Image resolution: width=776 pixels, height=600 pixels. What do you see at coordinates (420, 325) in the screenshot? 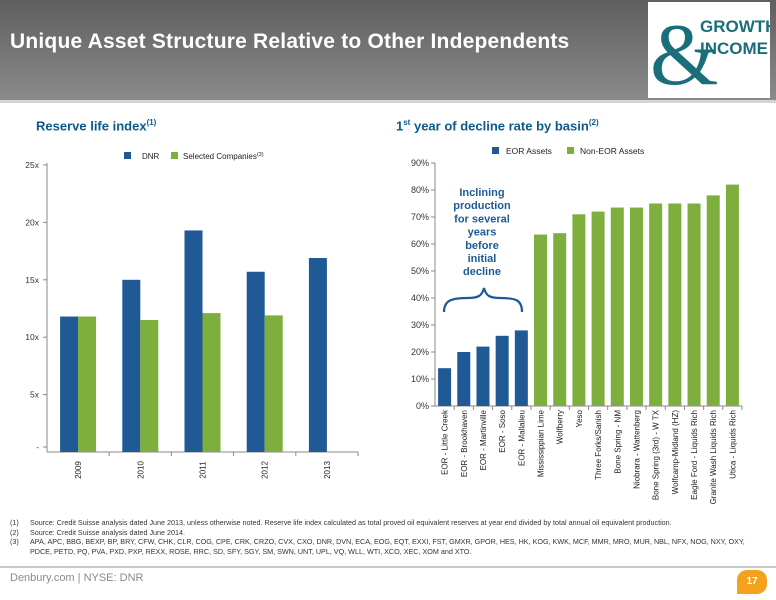
I see `right-y-tick-label: 30%` at bounding box center [420, 325].